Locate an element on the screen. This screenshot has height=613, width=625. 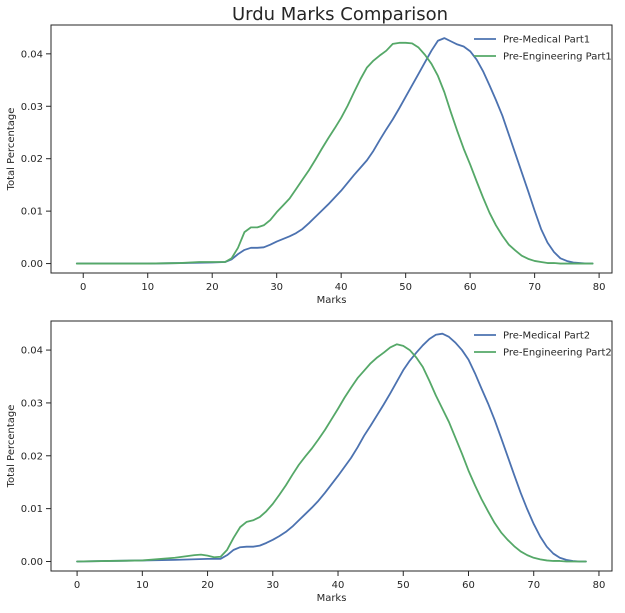
legend-label: Pre-Engineering Part2 is located at coordinates (557, 353).